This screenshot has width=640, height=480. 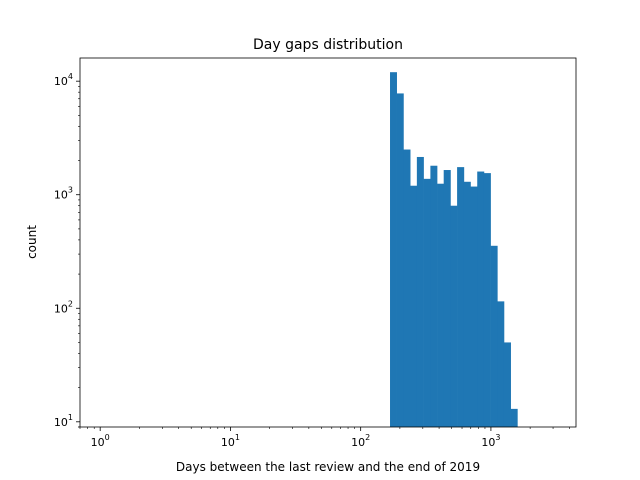 What do you see at coordinates (63, 80) in the screenshot?
I see `y-tick-label: 10⁴` at bounding box center [63, 80].